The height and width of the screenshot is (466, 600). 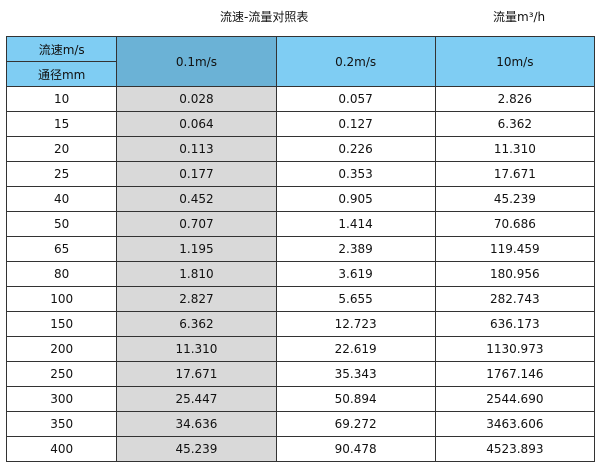 What do you see at coordinates (61, 99) in the screenshot?
I see `diameter-cell: 10` at bounding box center [61, 99].